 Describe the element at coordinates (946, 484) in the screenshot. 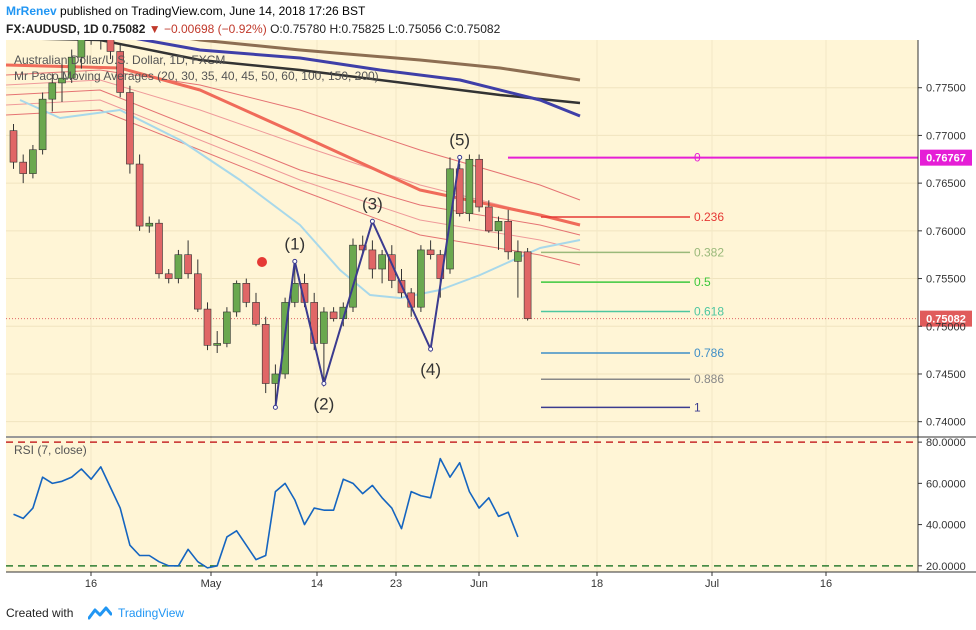

I see `rsi-tick-label: 60.0000` at that location.